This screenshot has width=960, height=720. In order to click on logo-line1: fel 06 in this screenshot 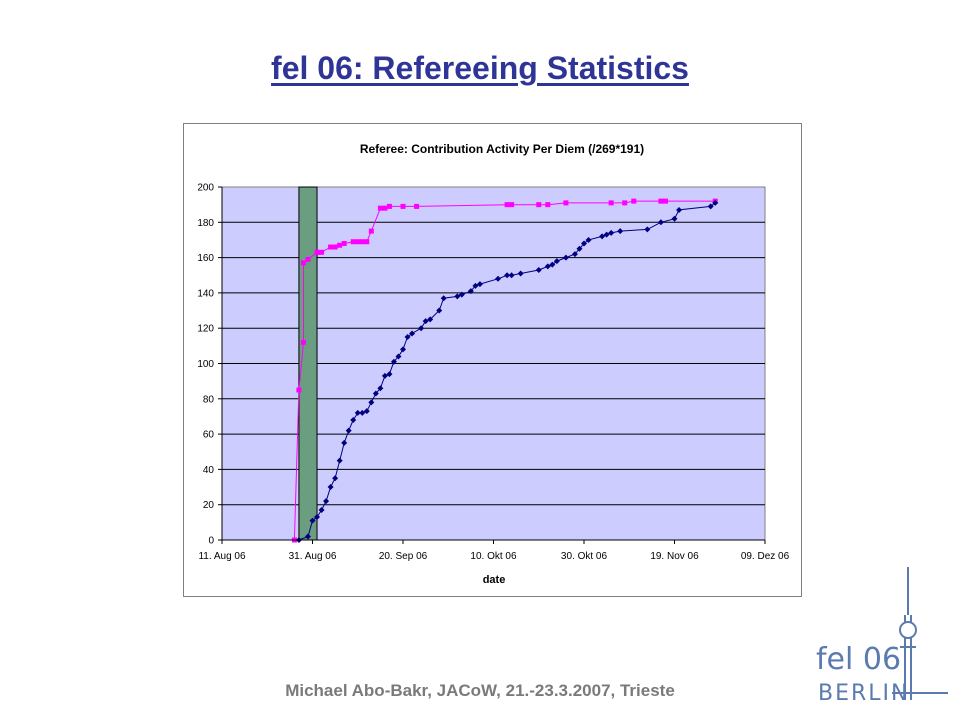, I will do `click(858, 659)`.